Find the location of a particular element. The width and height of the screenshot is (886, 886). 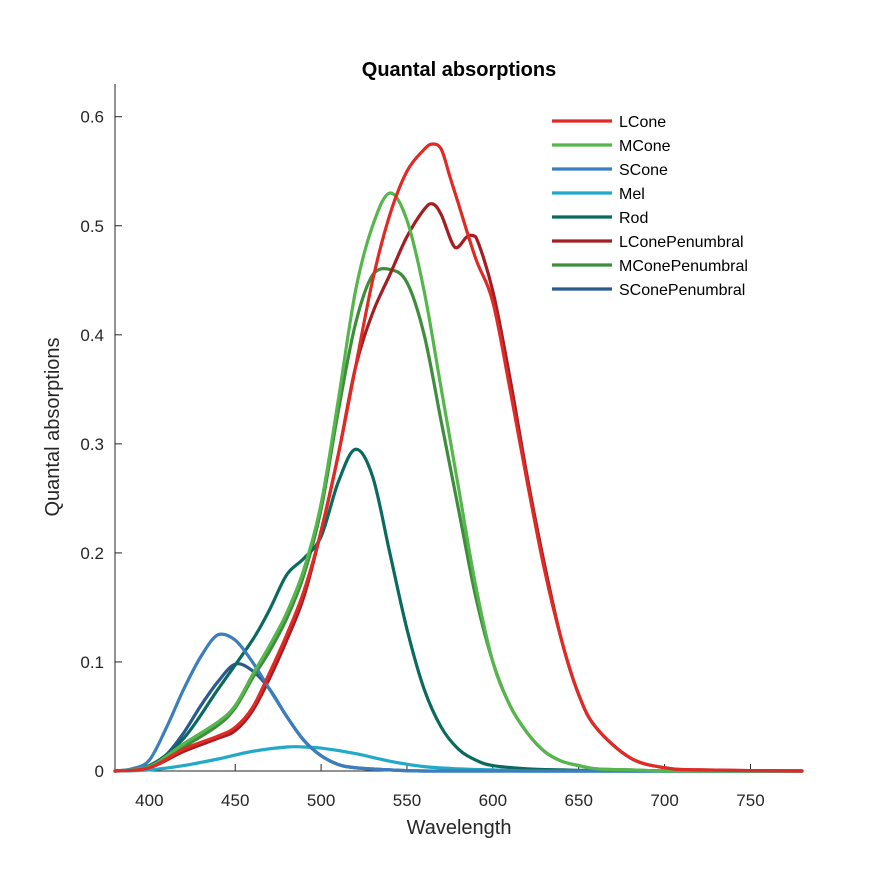

legend-item-lconepenumbral: LConePenumbral is located at coordinates (648, 242).